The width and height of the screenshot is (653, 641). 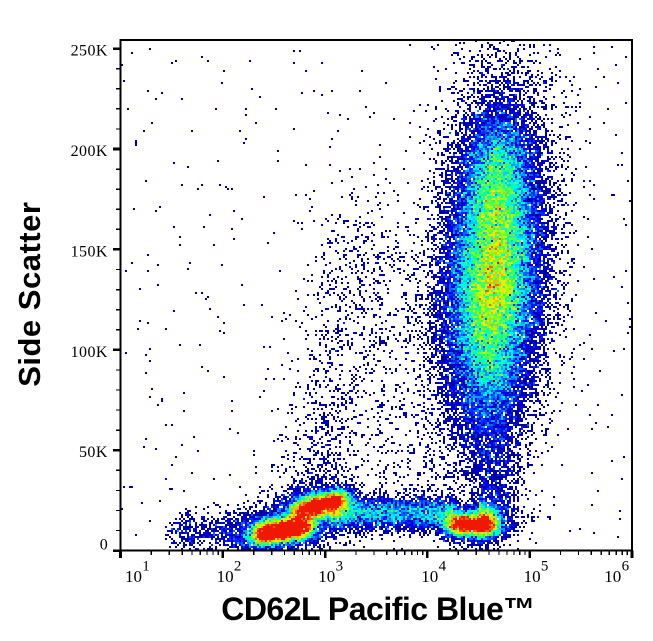 I want to click on svg-text: 2, so click(x=238, y=567).